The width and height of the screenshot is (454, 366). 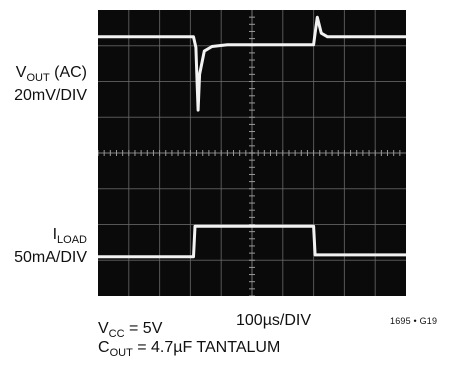 I want to click on cond1-main: V, so click(x=103, y=328).